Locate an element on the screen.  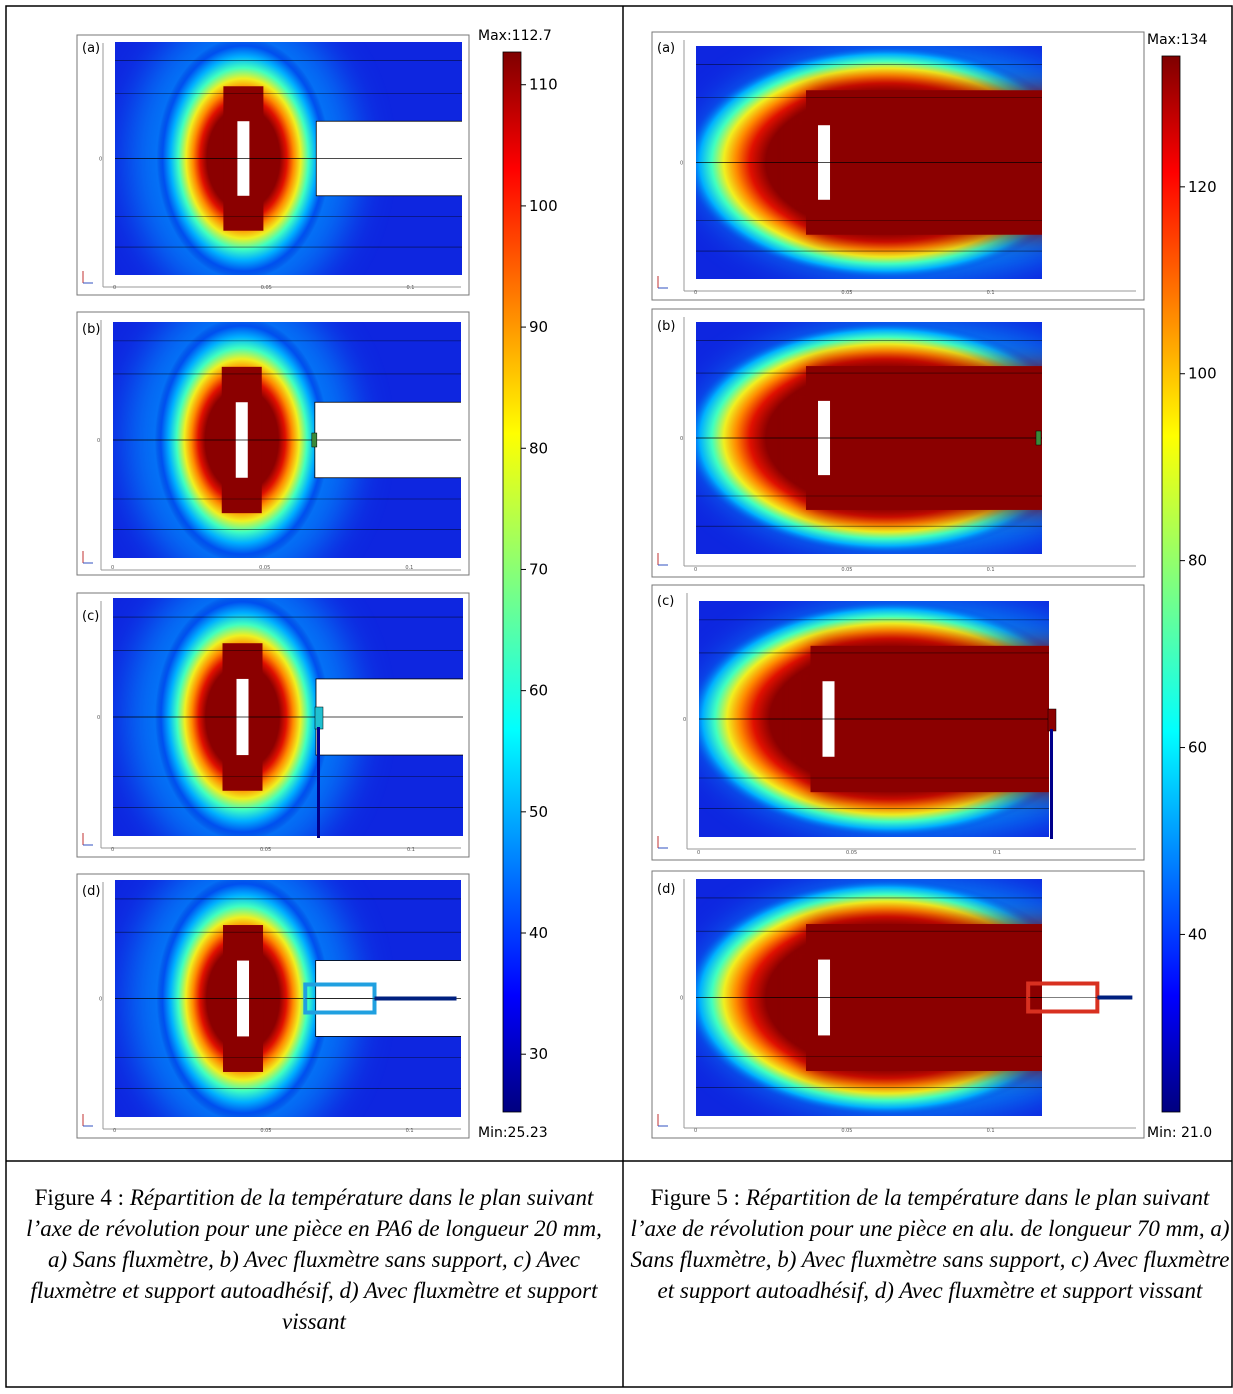
colorbar: 110 100 90 80 70 60 50 40 30 Max:112.7 Min:25.23 is located at coordinates (518, 584).